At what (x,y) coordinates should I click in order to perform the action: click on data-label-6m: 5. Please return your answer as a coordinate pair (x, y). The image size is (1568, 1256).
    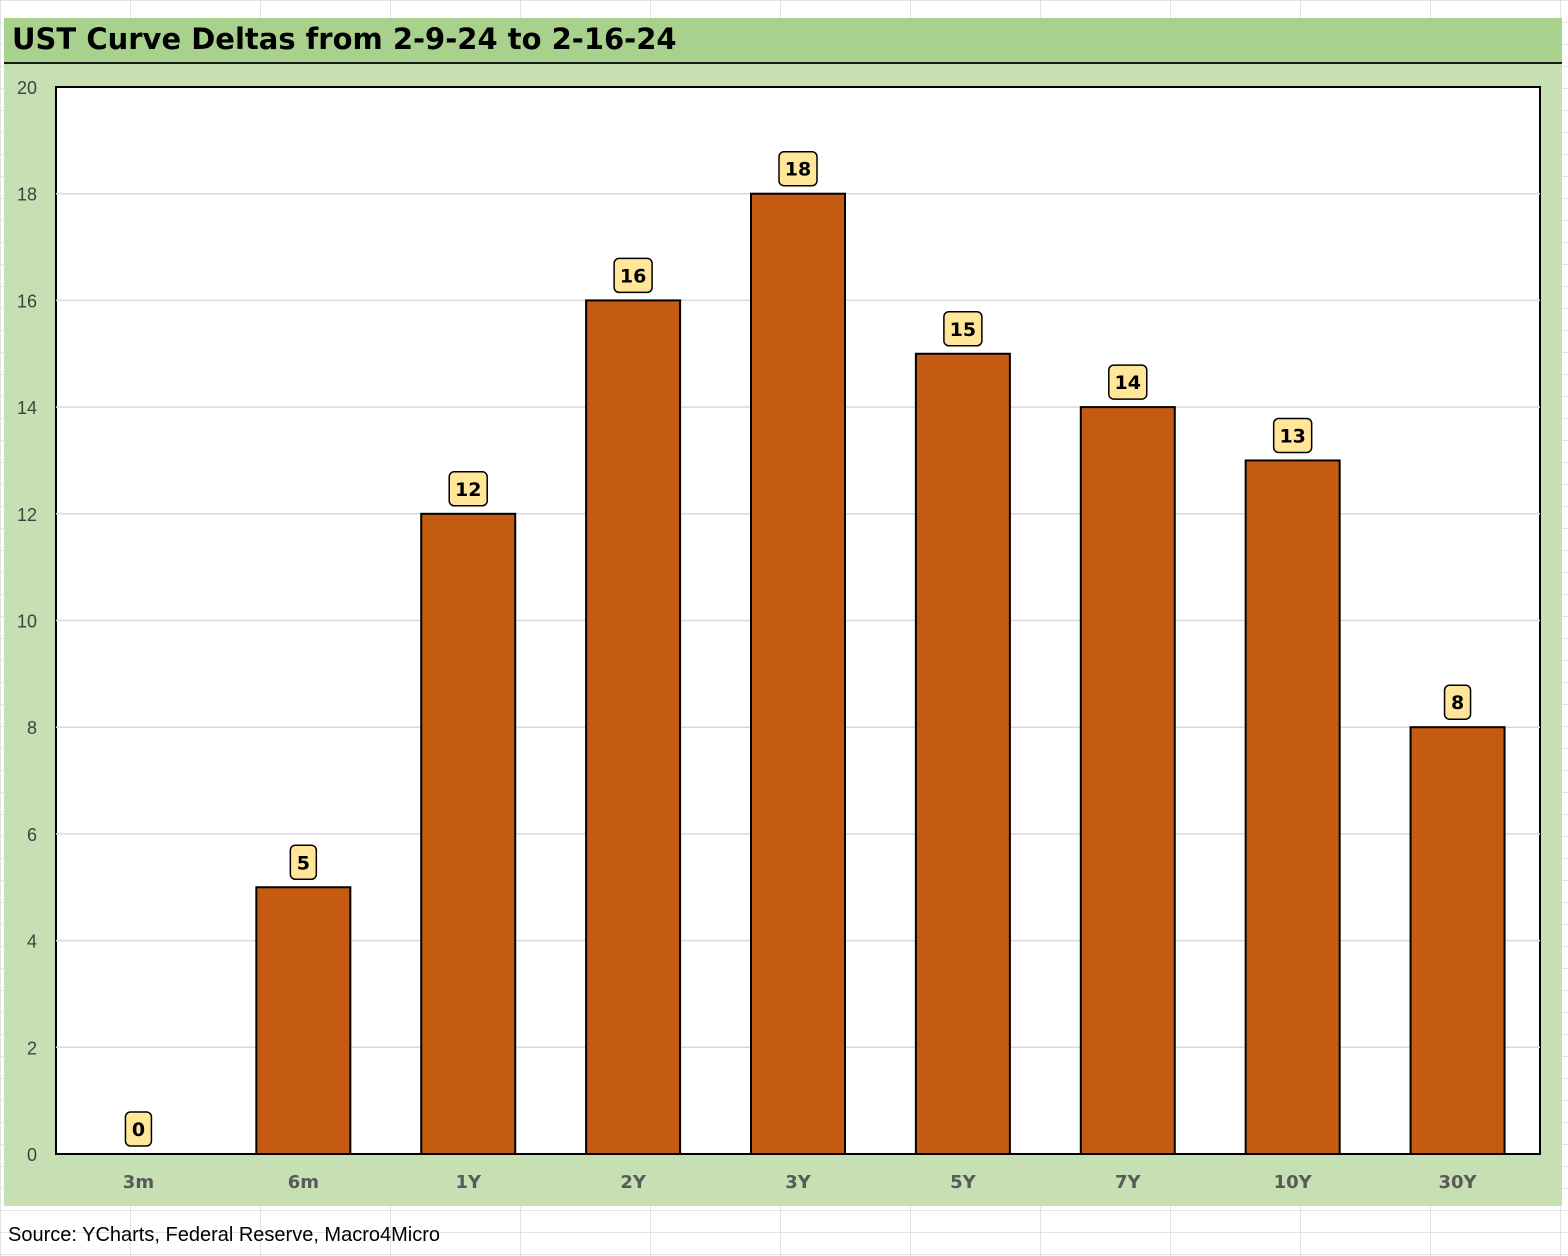
    Looking at the image, I should click on (303, 863).